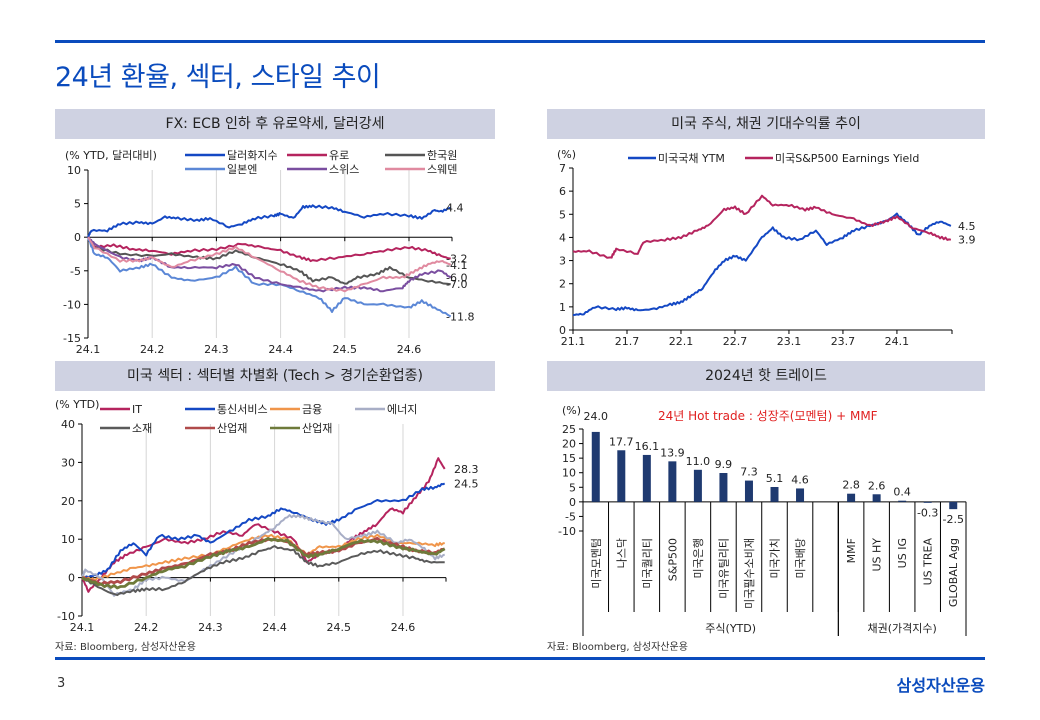  Describe the element at coordinates (344, 169) in the screenshot. I see `legend-label: 스위스` at that location.